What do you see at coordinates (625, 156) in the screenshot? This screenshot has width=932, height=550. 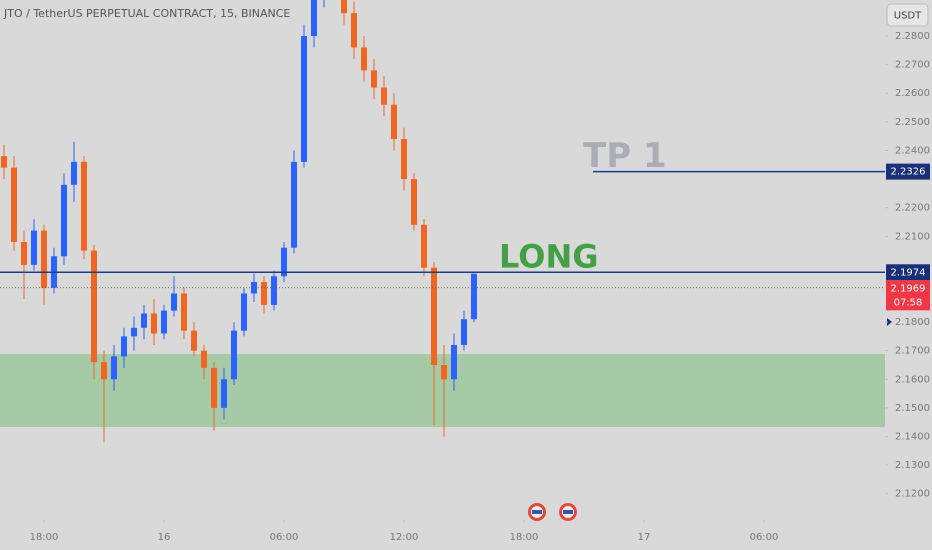 I see `target-label: TP 1` at bounding box center [625, 156].